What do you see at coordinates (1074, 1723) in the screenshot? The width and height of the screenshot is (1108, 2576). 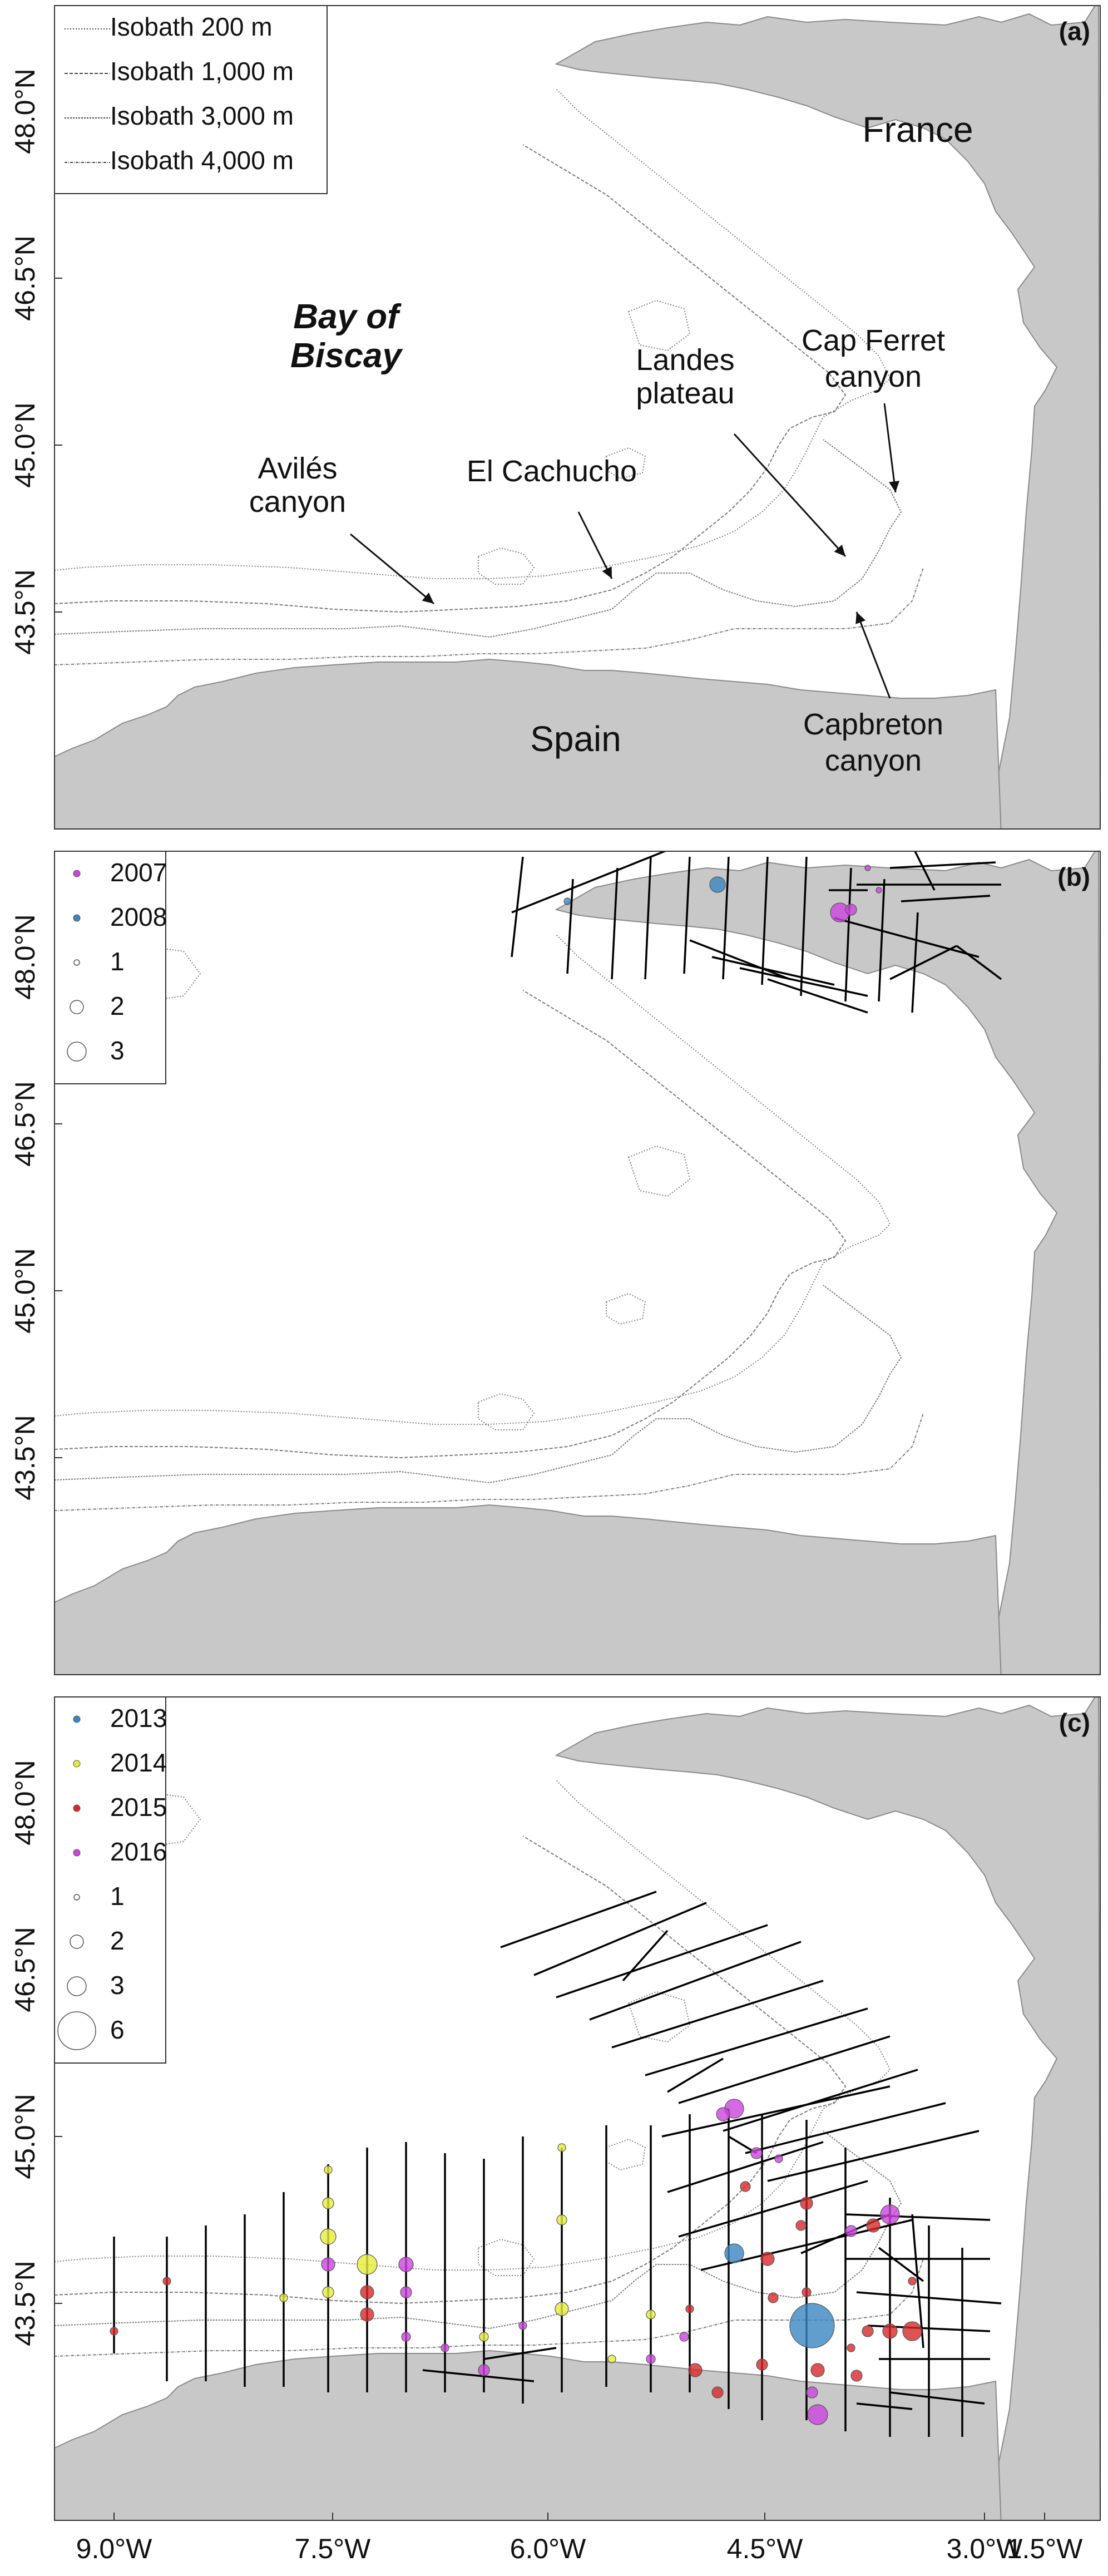 I see `panel-tag: (c)` at bounding box center [1074, 1723].